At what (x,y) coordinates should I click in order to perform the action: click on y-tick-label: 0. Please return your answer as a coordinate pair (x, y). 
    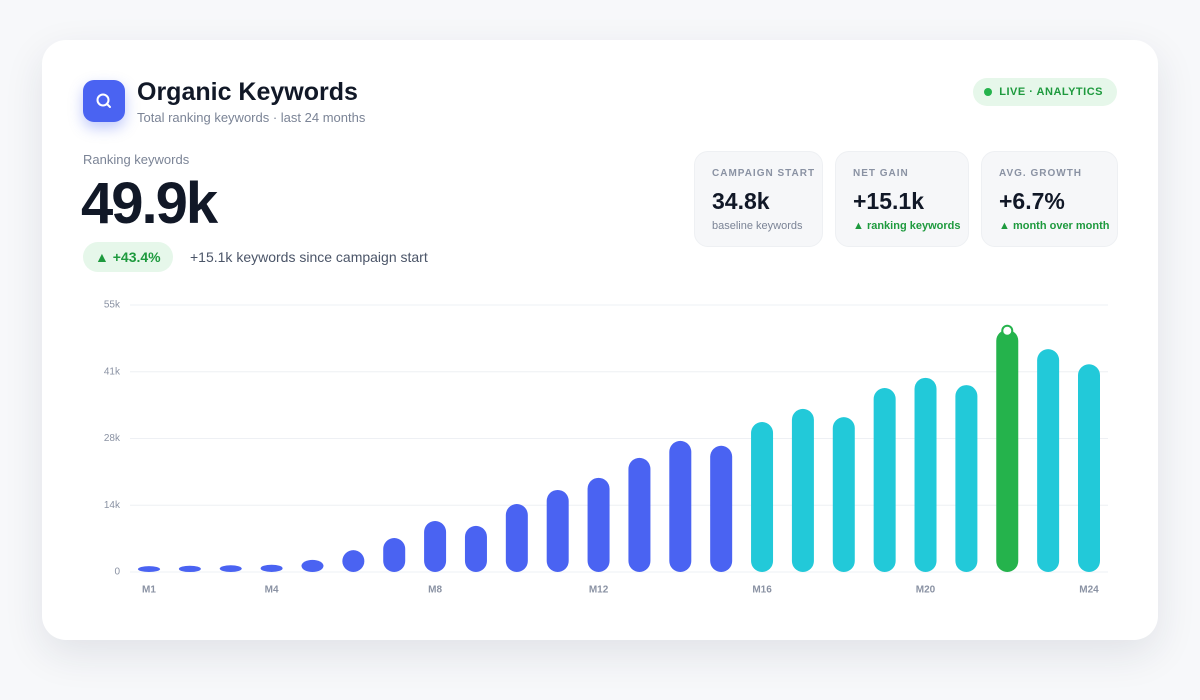
    Looking at the image, I should click on (117, 572).